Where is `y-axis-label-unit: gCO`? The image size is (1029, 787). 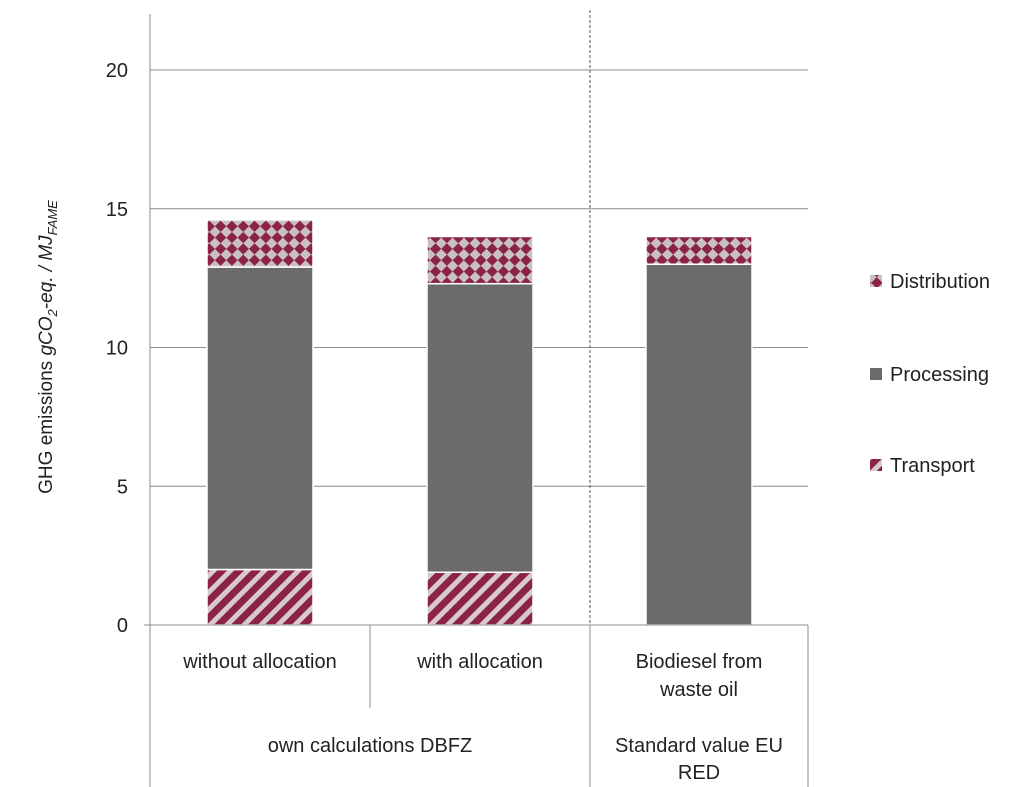 y-axis-label-unit: gCO is located at coordinates (46, 335).